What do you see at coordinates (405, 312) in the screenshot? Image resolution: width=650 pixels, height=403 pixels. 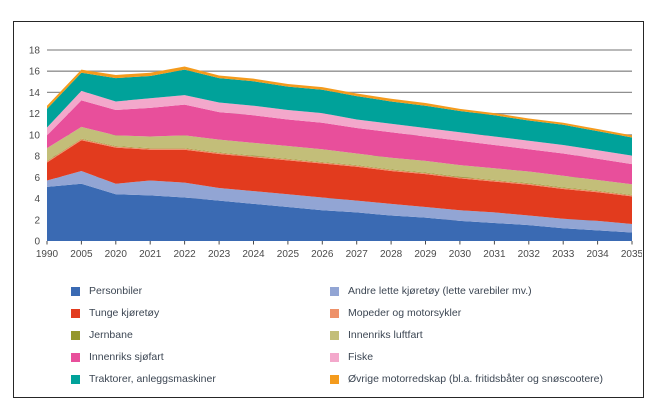 I see `legend-label: Mopeder og motorsykler` at bounding box center [405, 312].